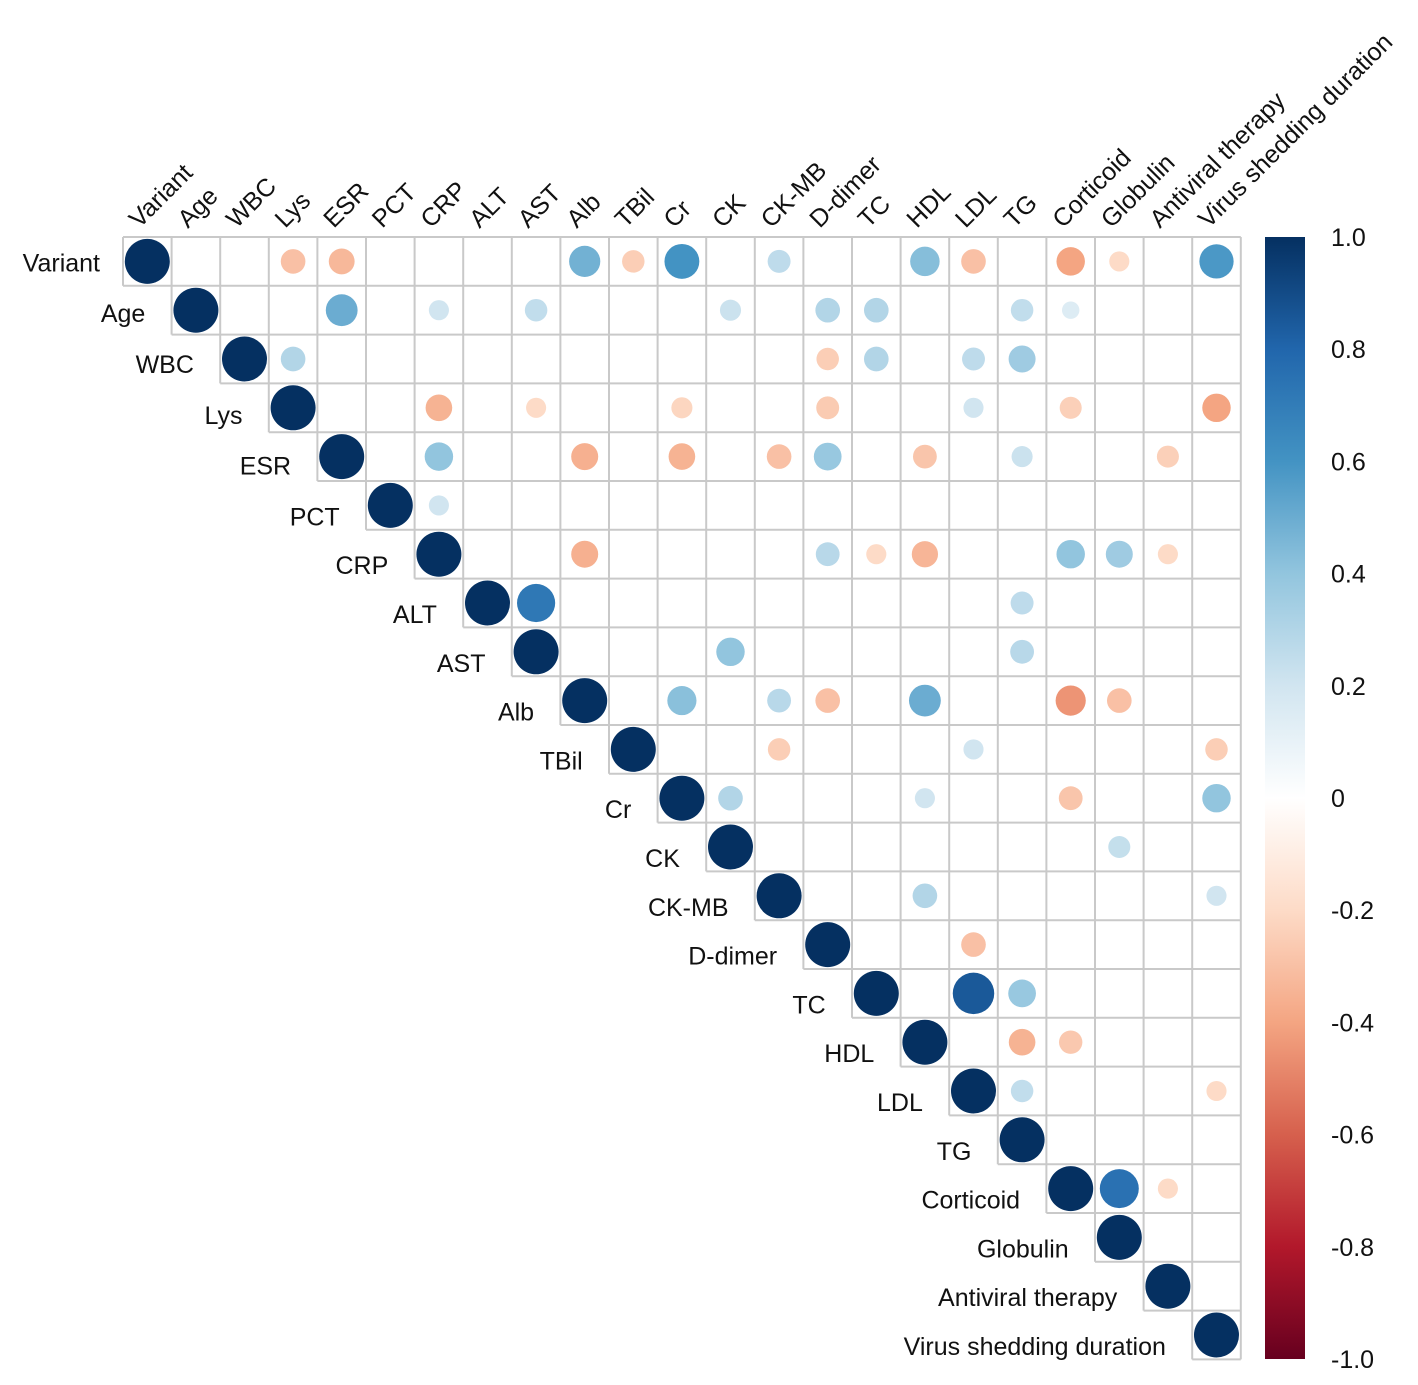 The image size is (1418, 1385). Describe the element at coordinates (1216, 798) in the screenshot. I see `corr-circle-cr-virus-shedding-duration` at that location.